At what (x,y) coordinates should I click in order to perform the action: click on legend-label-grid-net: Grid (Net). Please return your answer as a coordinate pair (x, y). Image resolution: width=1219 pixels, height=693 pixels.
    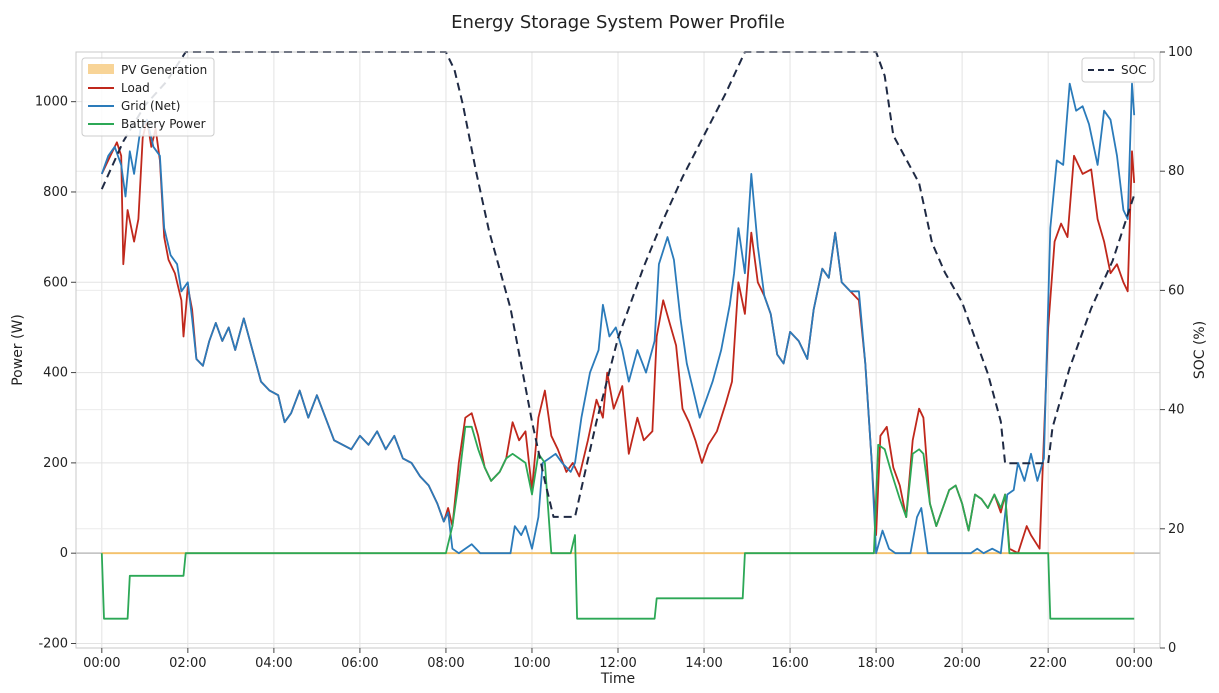
    Looking at the image, I should click on (150, 106).